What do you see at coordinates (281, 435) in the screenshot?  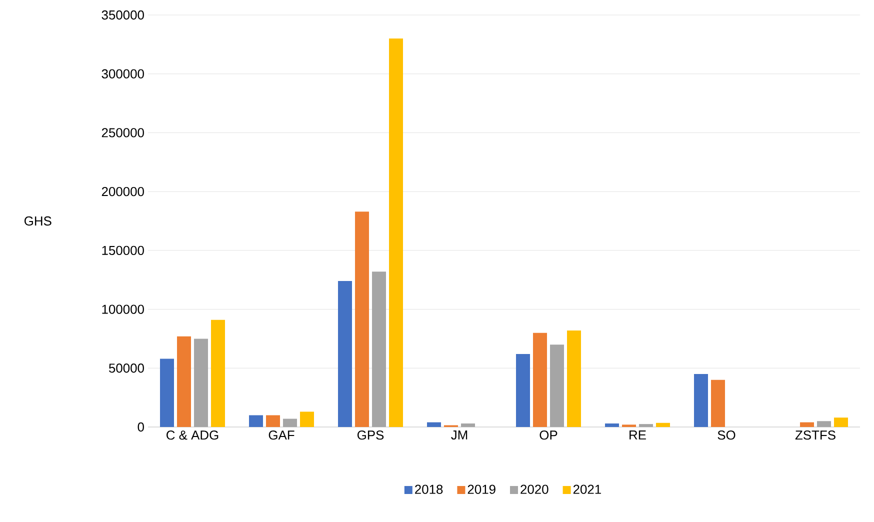 I see `x-tick-label: GAF` at bounding box center [281, 435].